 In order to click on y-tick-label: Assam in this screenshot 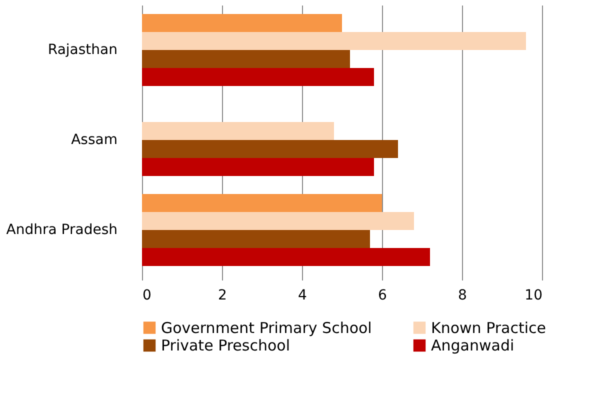, I will do `click(94, 140)`.